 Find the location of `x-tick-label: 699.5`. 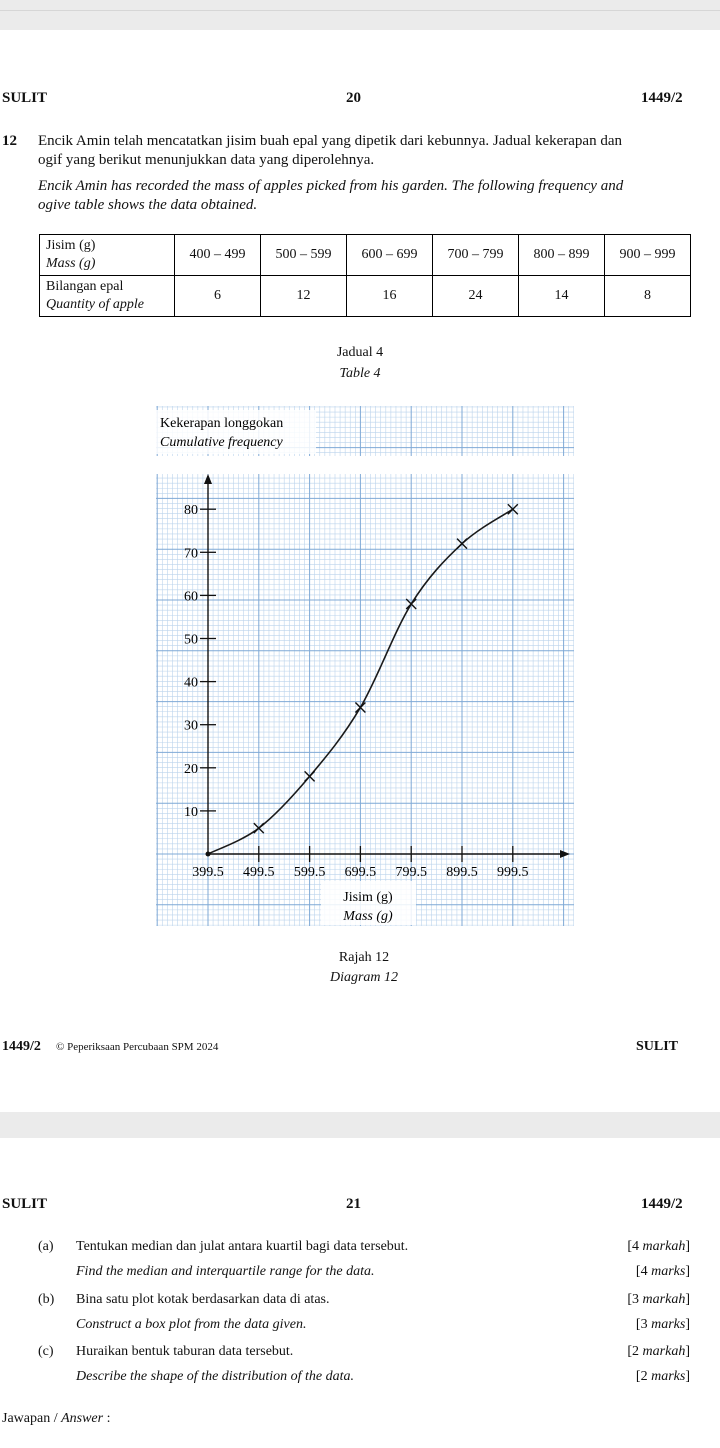

x-tick-label: 699.5 is located at coordinates (361, 872).